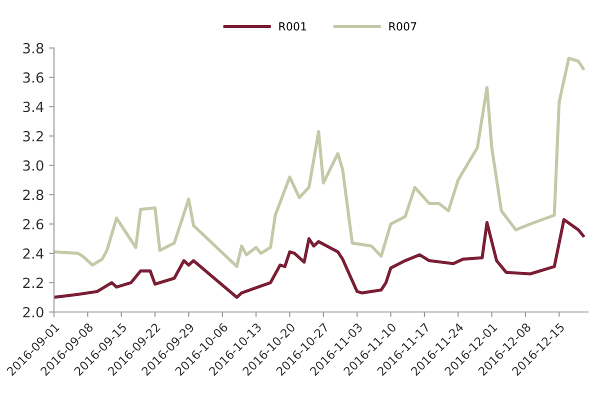 This screenshot has height=400, width=600. I want to click on y-tick-label: 2.2, so click(33, 283).